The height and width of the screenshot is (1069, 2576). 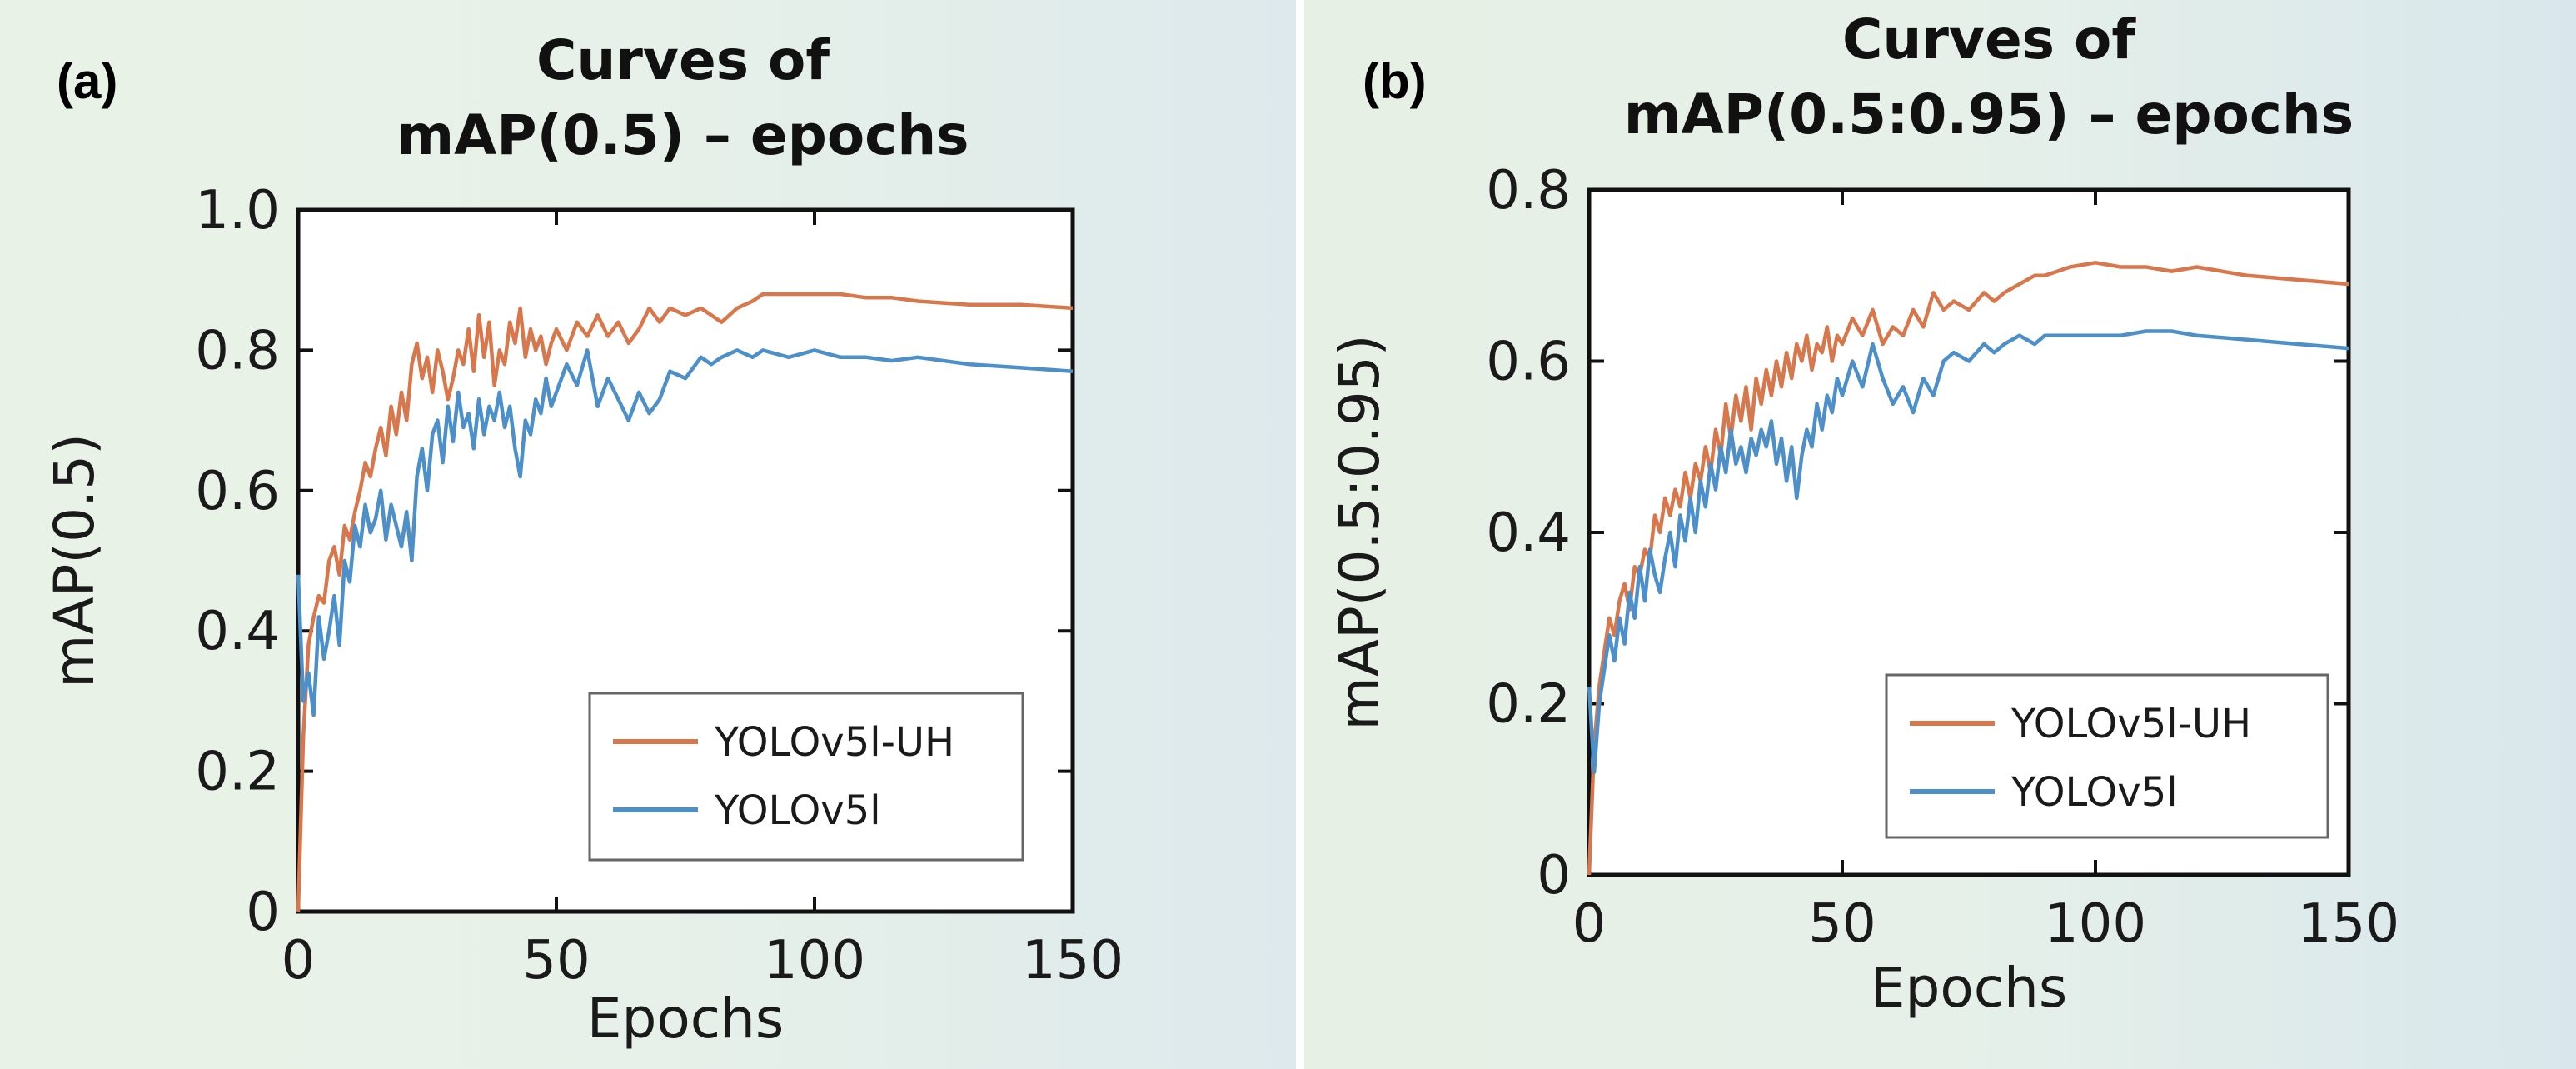 I want to click on panel-label: (a), so click(x=87, y=81).